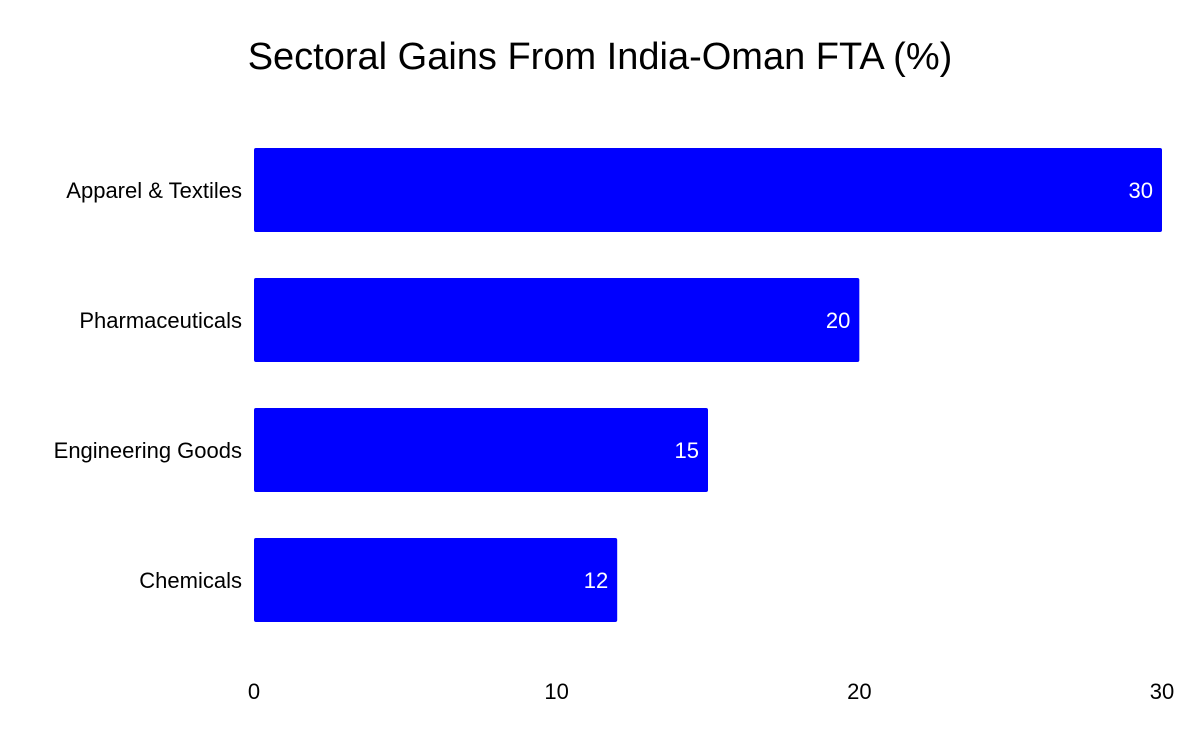 The height and width of the screenshot is (742, 1200). What do you see at coordinates (556, 691) in the screenshot?
I see `x-tick-label: 10` at bounding box center [556, 691].